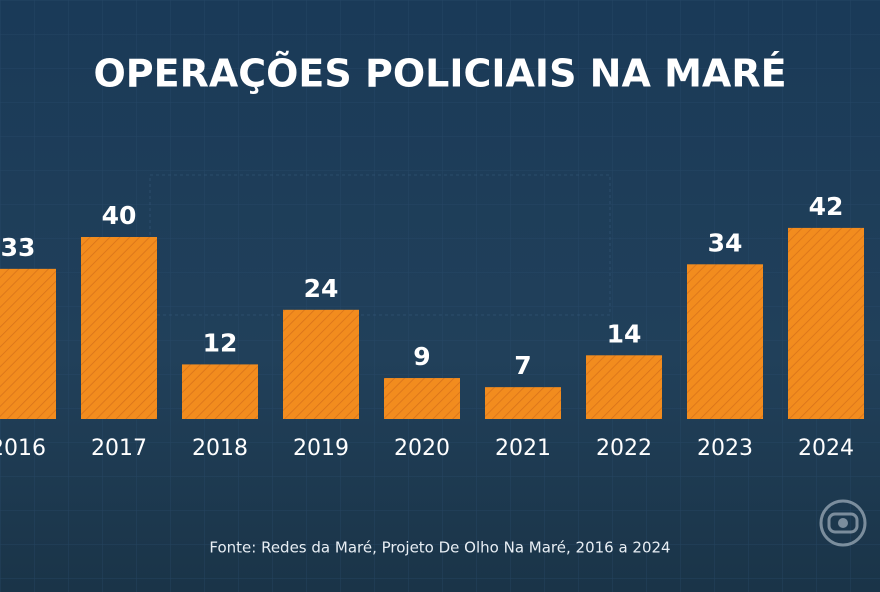 The width and height of the screenshot is (880, 592). I want to click on logo, so click(843, 523).